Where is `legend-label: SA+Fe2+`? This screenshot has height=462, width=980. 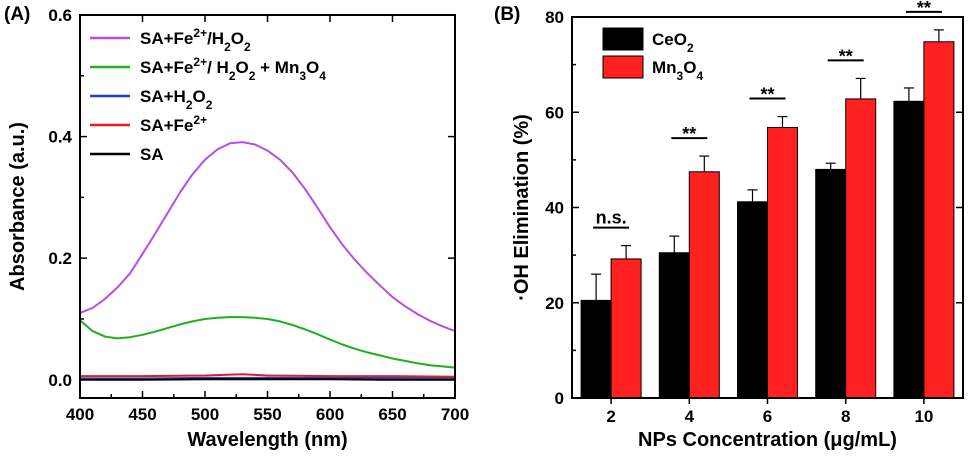 legend-label: SA+Fe2+ is located at coordinates (173, 124).